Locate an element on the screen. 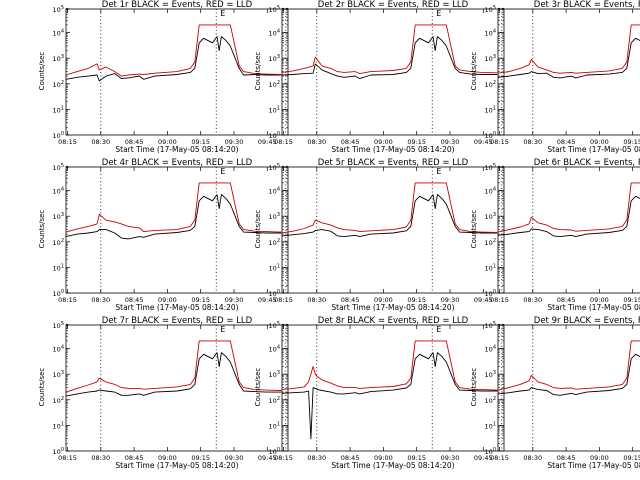 This screenshot has height=480, width=640. panel-title: Det 5r BLACK = Events, RED = LLD is located at coordinates (393, 163).